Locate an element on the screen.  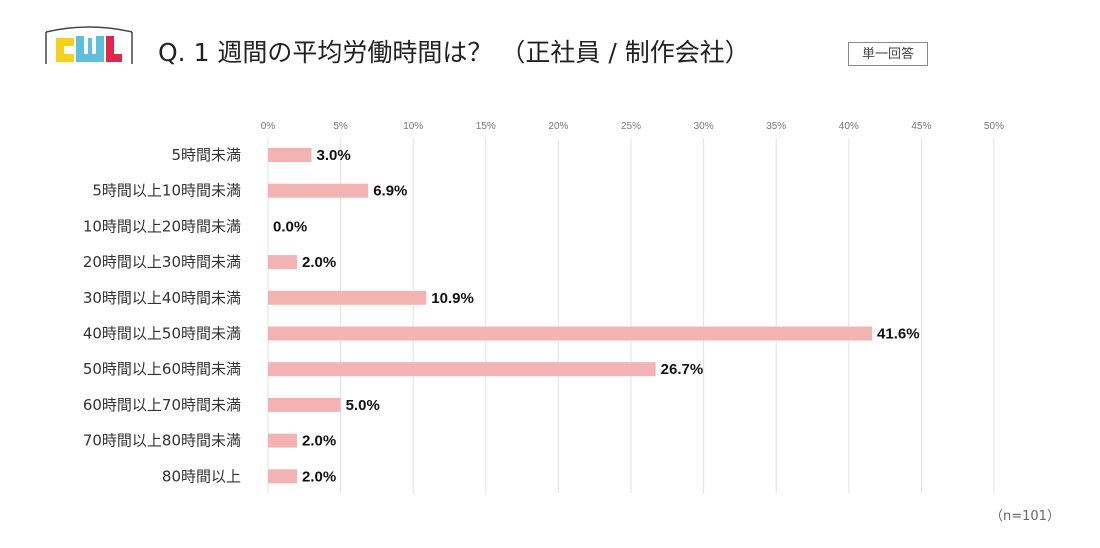
x-tick-label: 30% is located at coordinates (704, 126).